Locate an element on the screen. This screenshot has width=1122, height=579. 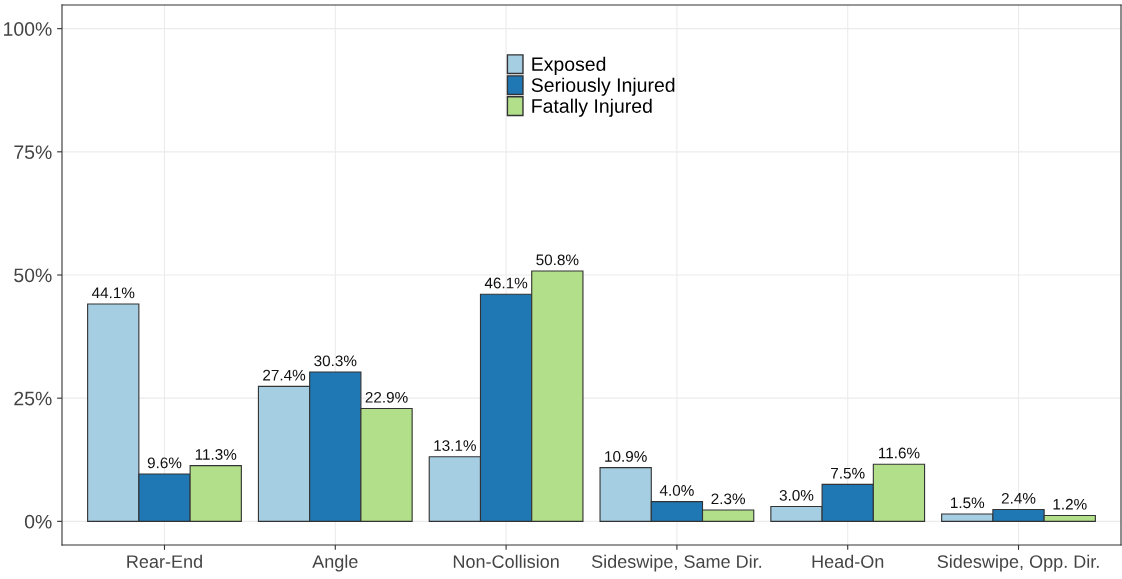
data-label: 9.6% is located at coordinates (164, 463).